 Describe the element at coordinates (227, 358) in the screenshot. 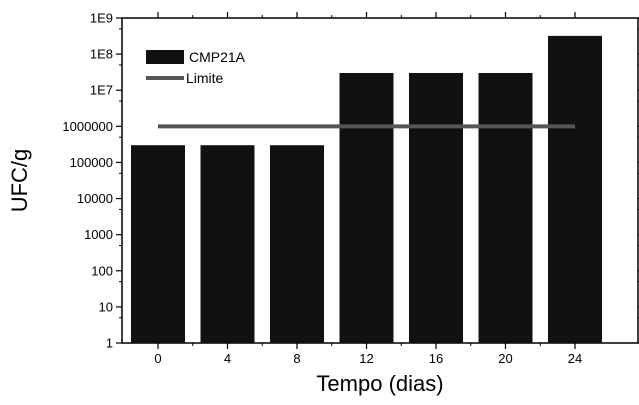

I see `x-tick-label: 4` at that location.